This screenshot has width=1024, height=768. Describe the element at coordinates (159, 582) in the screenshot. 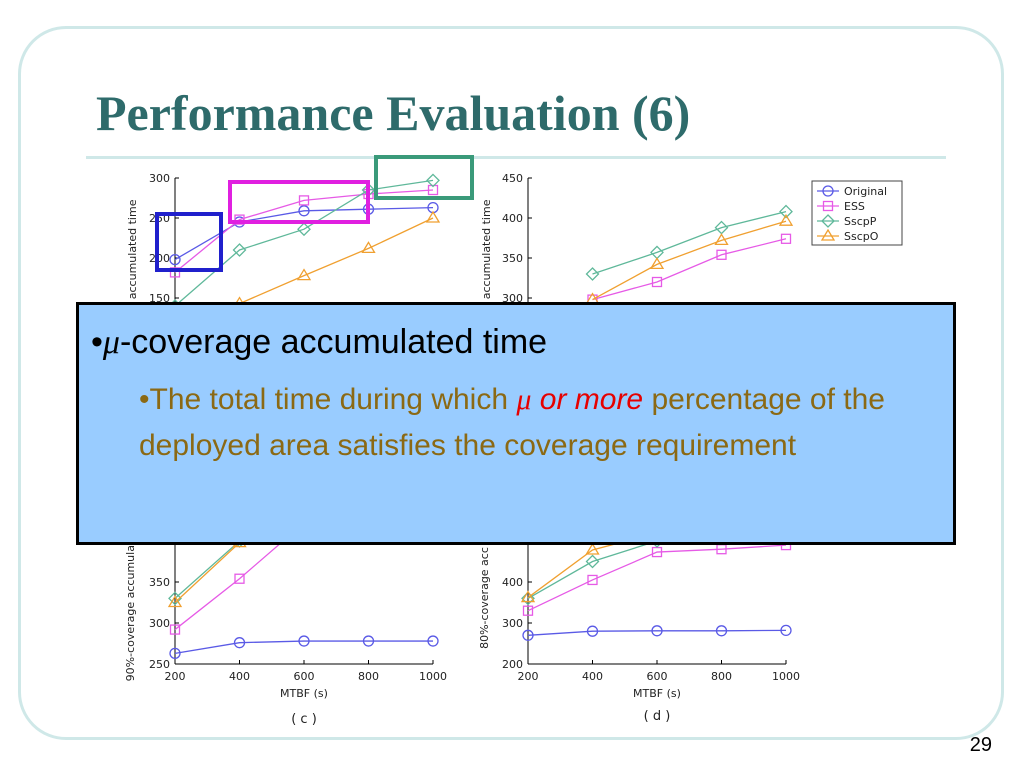

I see `y-tick-label: 350` at that location.